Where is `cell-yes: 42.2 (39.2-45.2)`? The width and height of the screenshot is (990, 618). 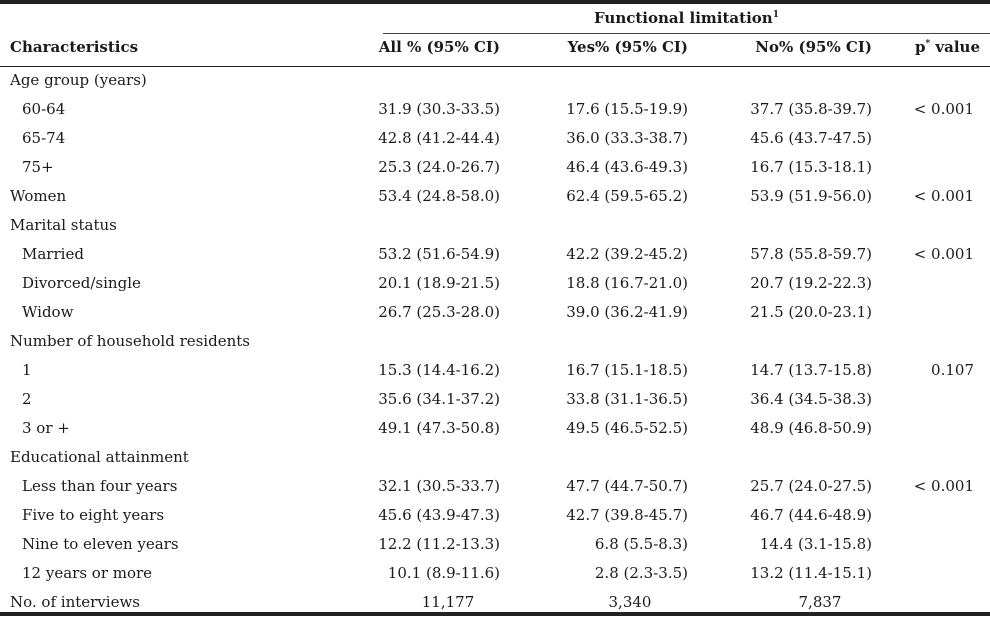
cell-yes: 42.2 (39.2-45.2) is located at coordinates (627, 254).